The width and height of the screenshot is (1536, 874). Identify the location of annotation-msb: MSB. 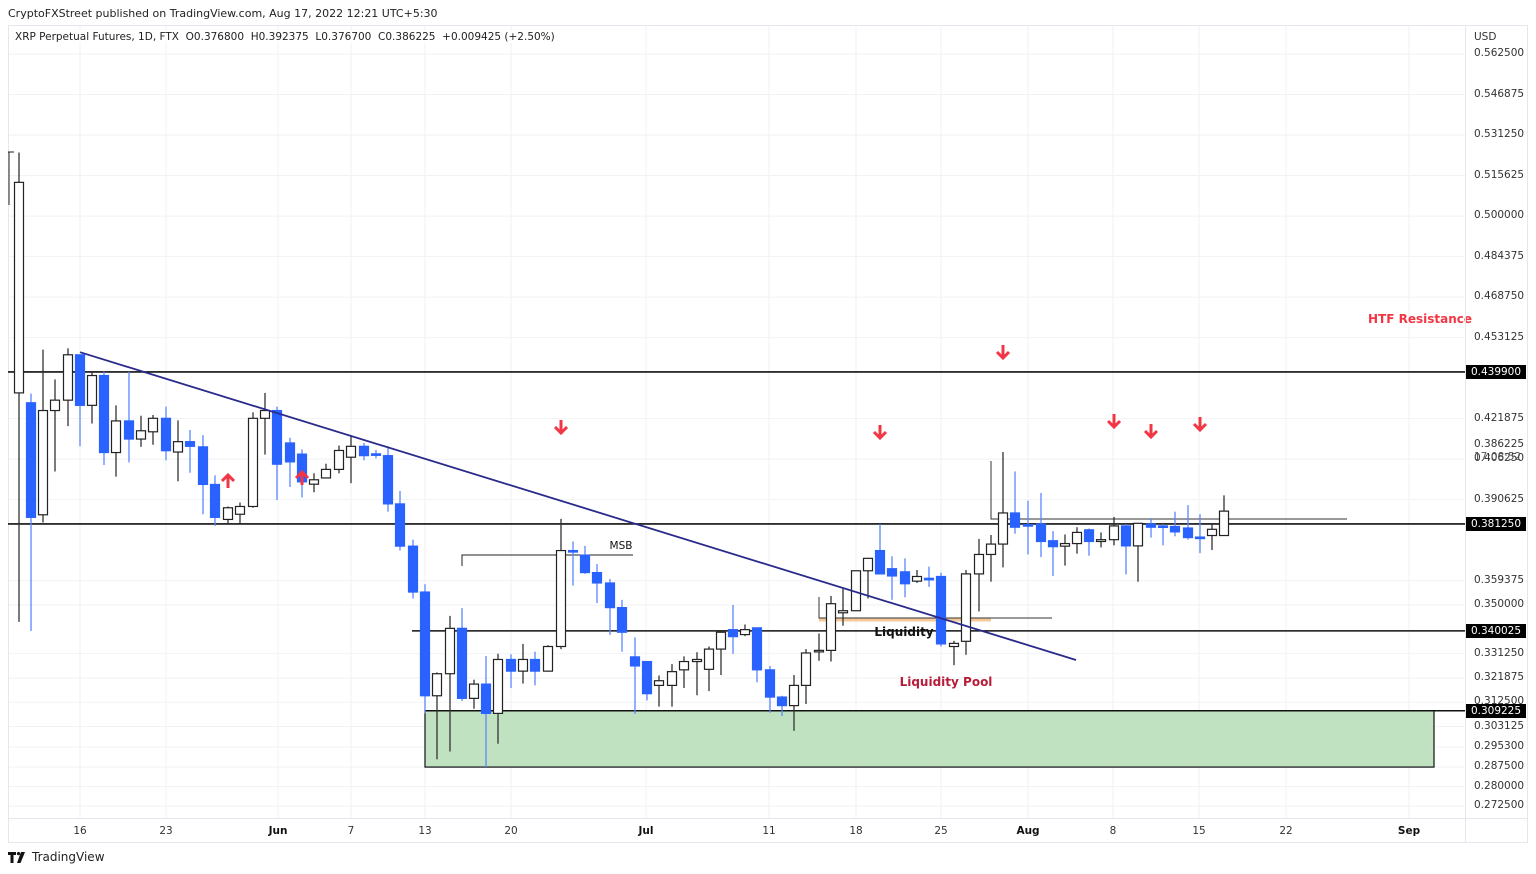
(621, 546).